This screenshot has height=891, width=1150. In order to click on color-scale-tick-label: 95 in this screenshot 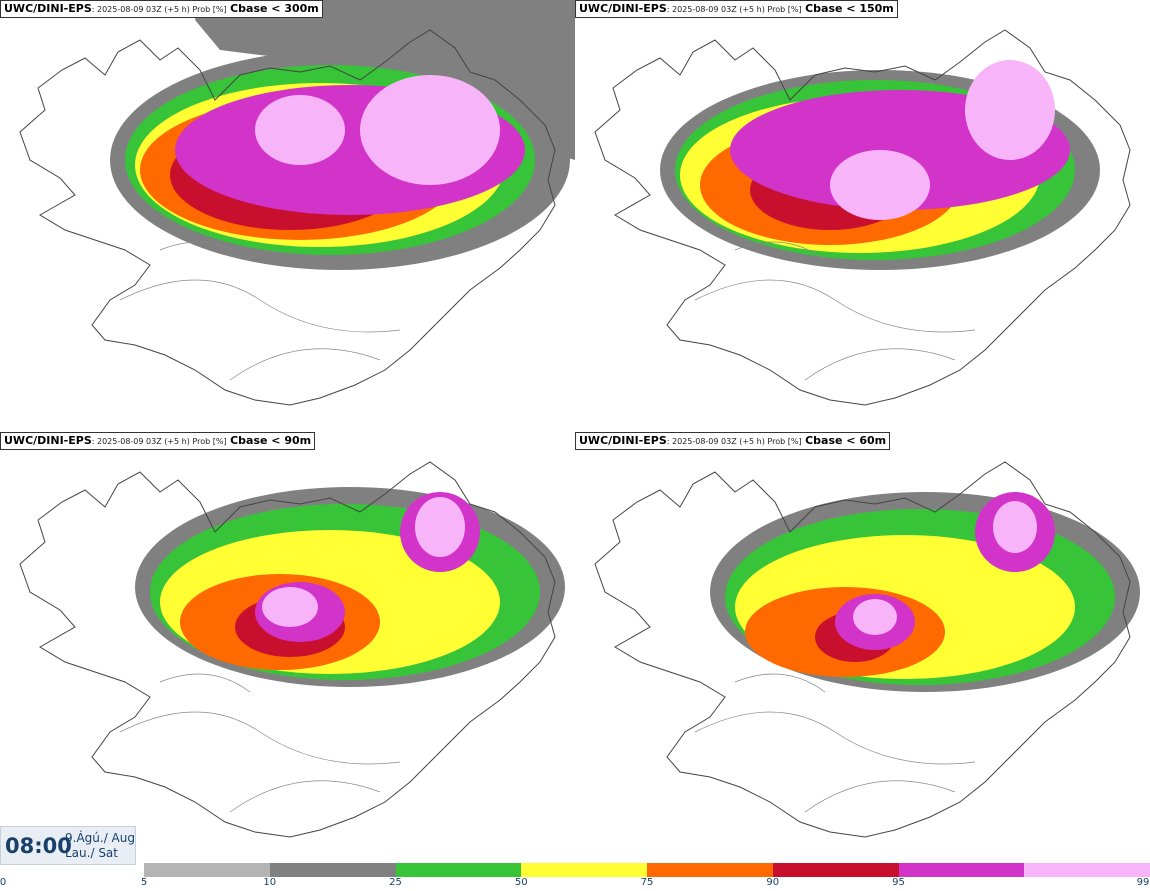, I will do `click(898, 882)`.